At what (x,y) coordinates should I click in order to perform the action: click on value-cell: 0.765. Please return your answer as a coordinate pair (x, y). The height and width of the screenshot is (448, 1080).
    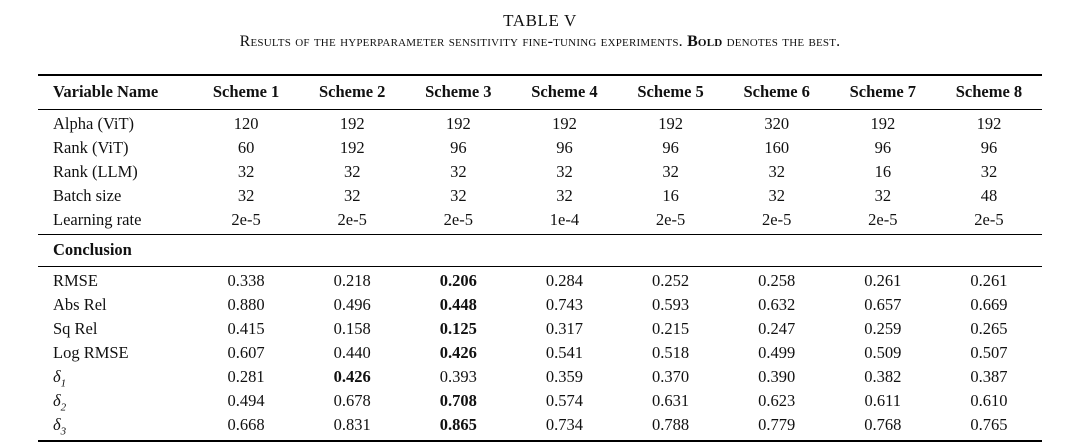
    Looking at the image, I should click on (989, 424).